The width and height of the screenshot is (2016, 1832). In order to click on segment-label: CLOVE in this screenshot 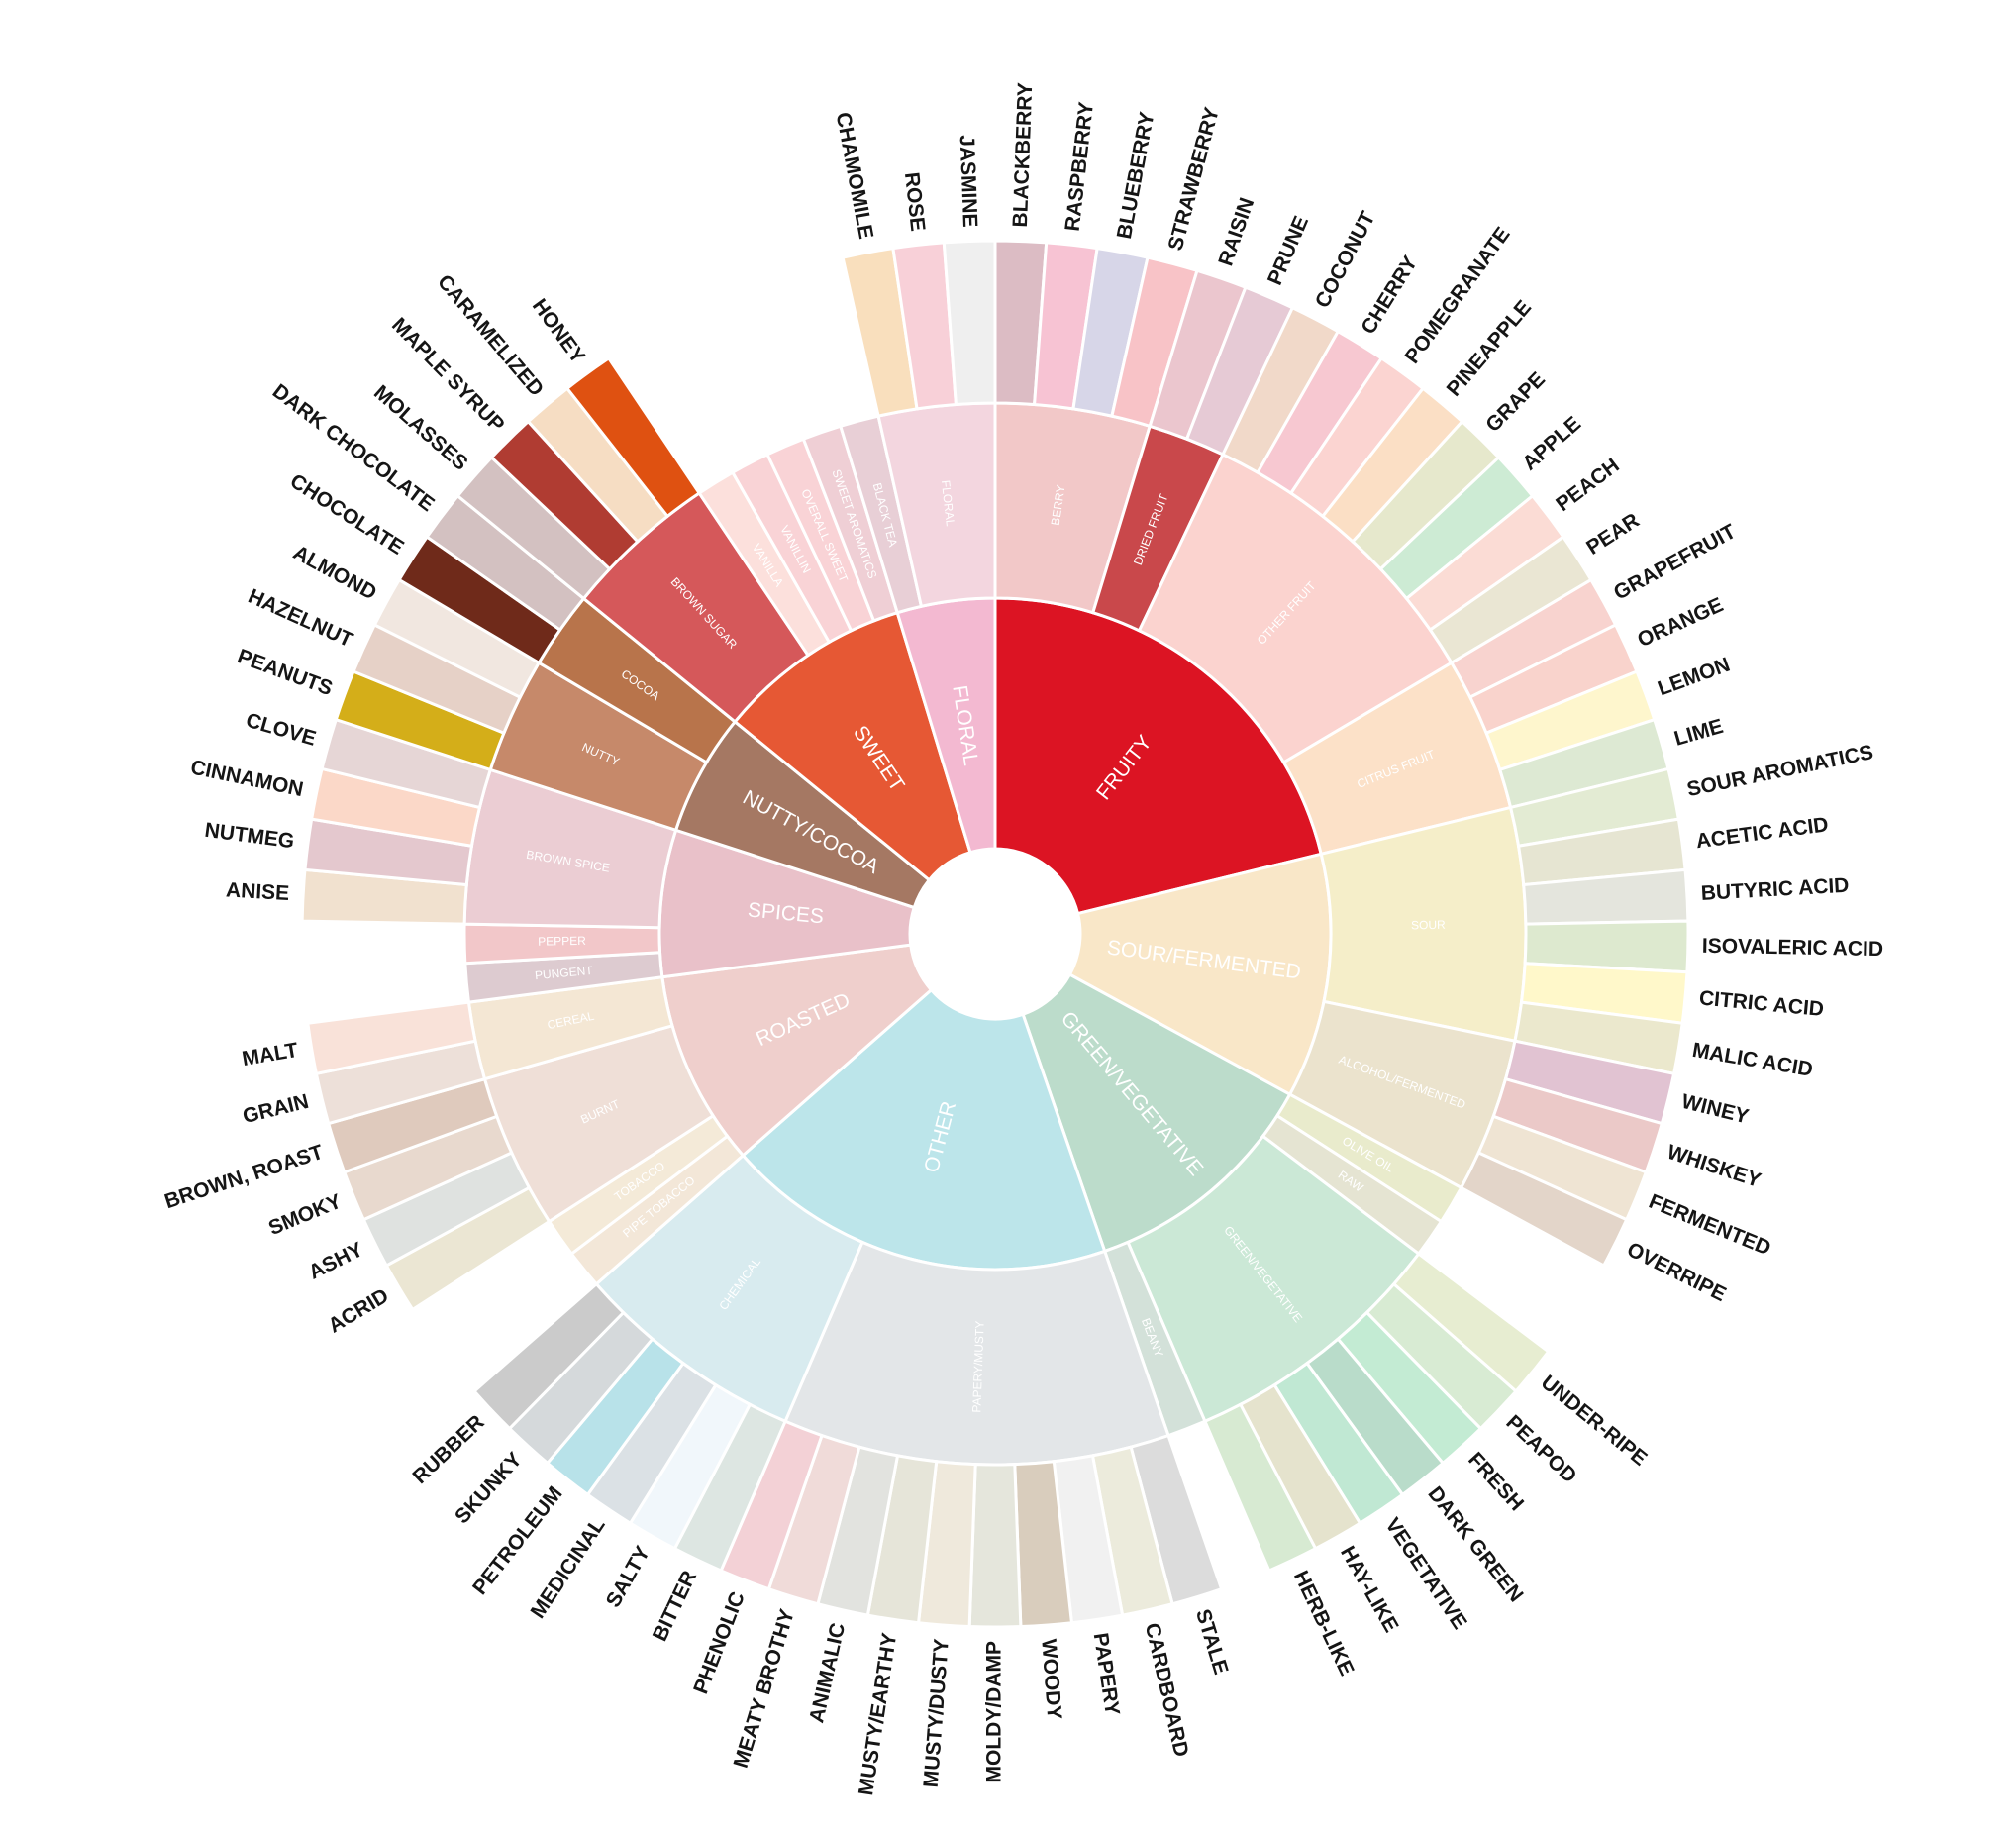, I will do `click(281, 730)`.